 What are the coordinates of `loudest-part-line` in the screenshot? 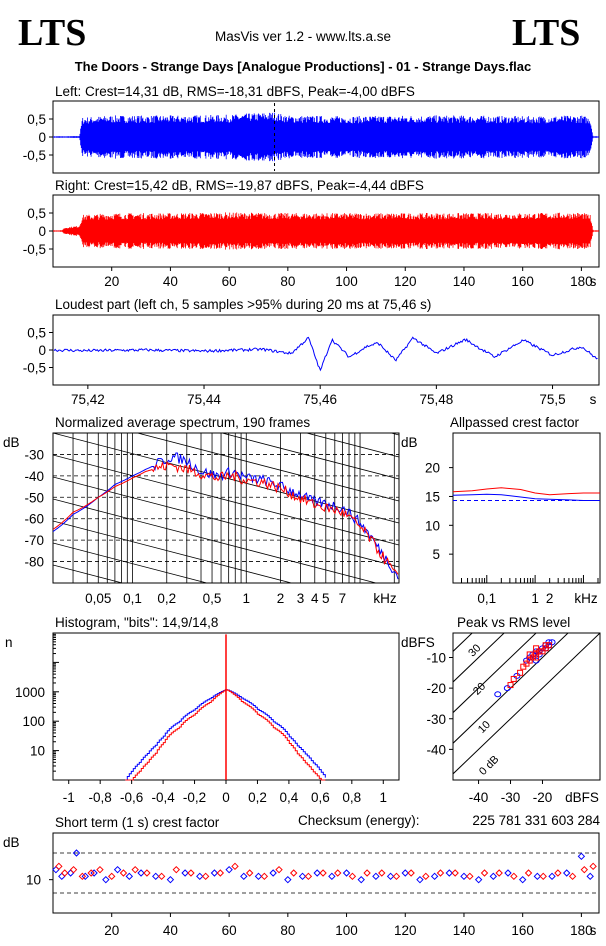 It's located at (325, 354).